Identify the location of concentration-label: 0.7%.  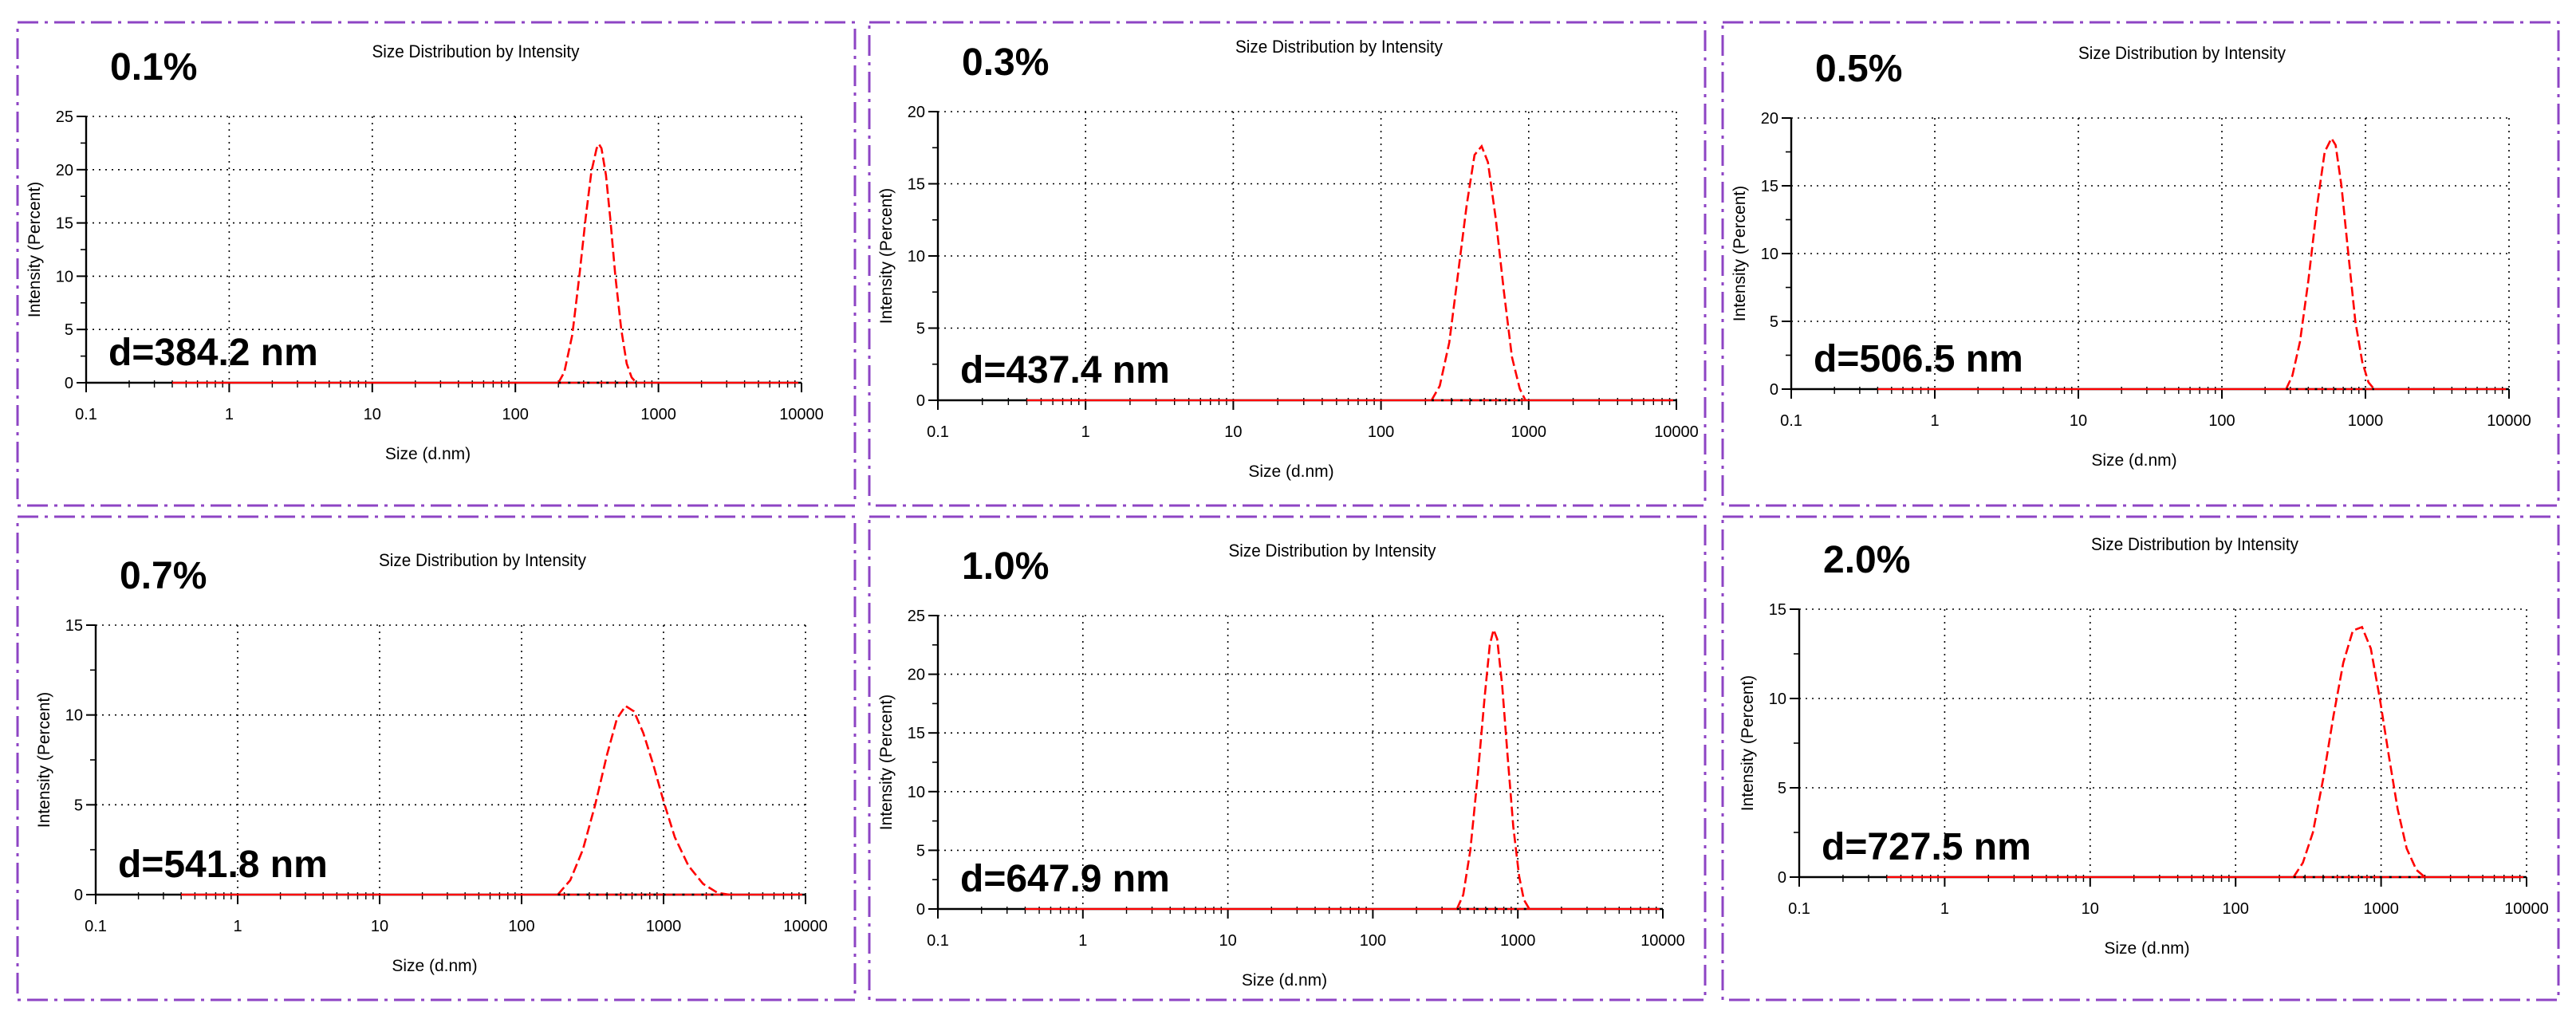
(163, 576).